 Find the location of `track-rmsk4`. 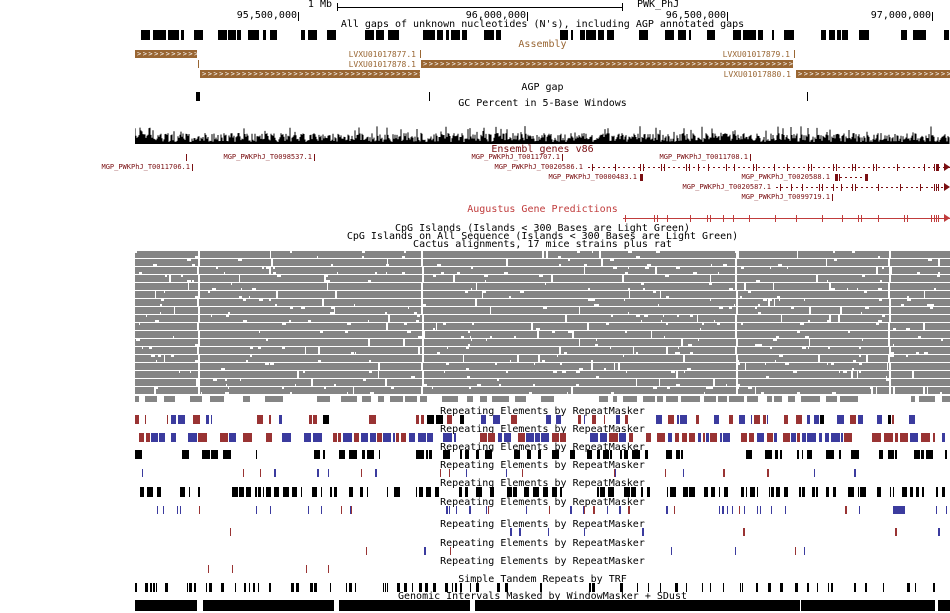

track-rmsk4 is located at coordinates (542, 473).